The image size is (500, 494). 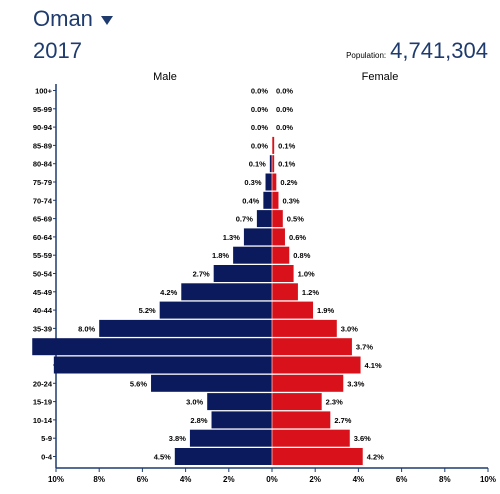 I want to click on population-label: Population:, so click(x=366, y=55).